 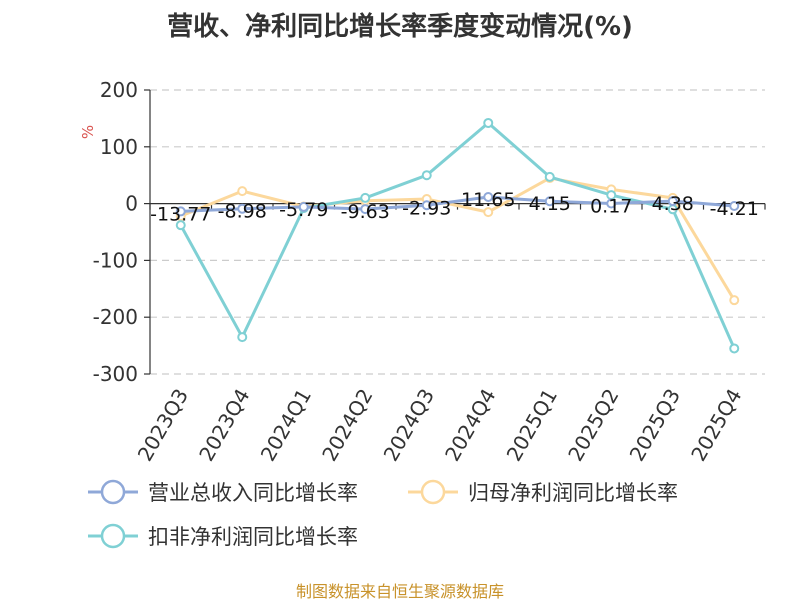 I want to click on x-tick-label: 2025Q4, so click(x=716, y=425).